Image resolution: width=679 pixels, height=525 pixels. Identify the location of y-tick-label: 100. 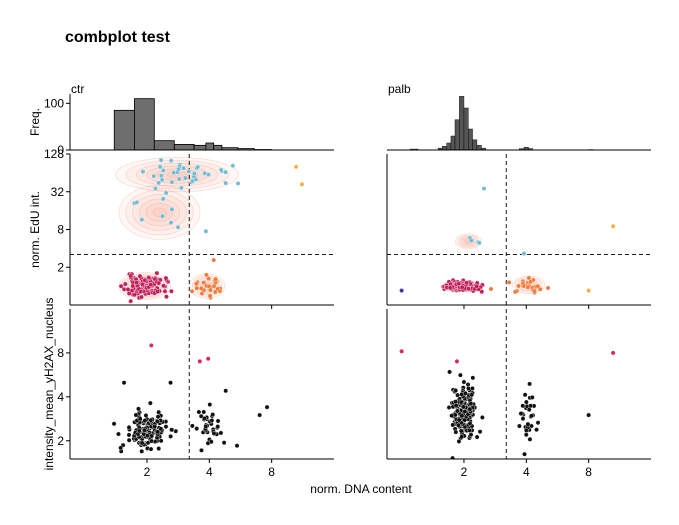
(54, 103).